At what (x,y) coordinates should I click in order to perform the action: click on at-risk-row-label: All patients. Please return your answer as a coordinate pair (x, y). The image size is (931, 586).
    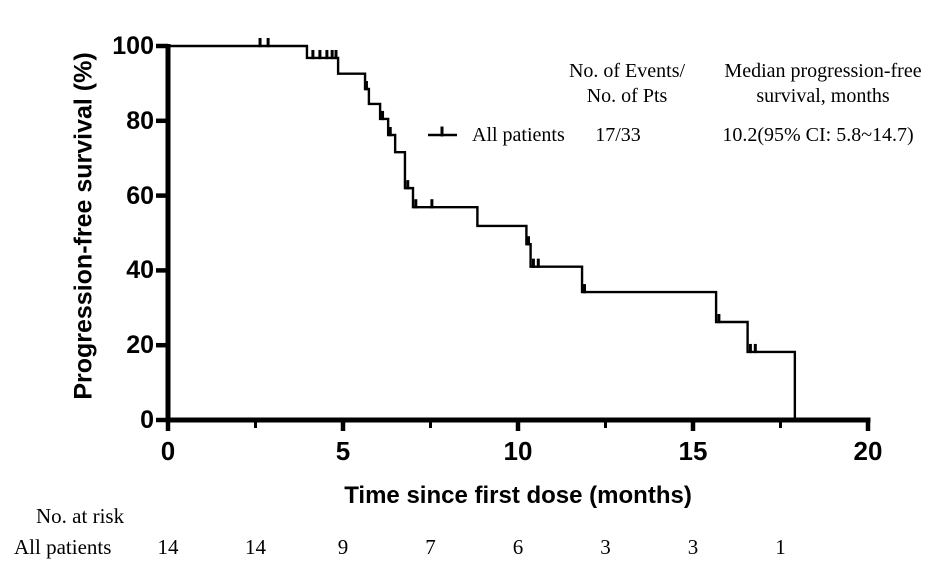
    Looking at the image, I should click on (63, 547).